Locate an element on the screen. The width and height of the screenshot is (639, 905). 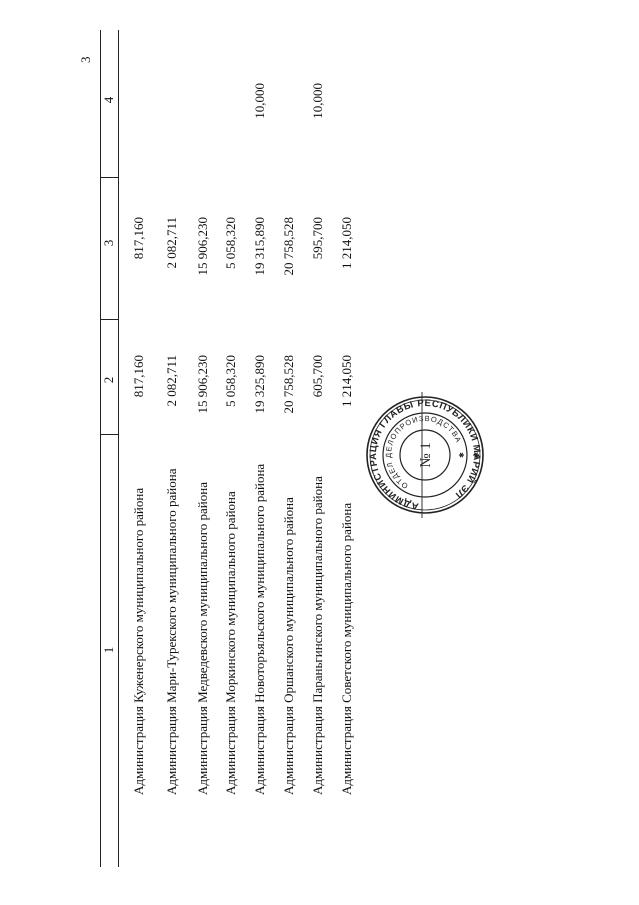
row-col3: 2 082,711 is located at coordinates (171, 243).